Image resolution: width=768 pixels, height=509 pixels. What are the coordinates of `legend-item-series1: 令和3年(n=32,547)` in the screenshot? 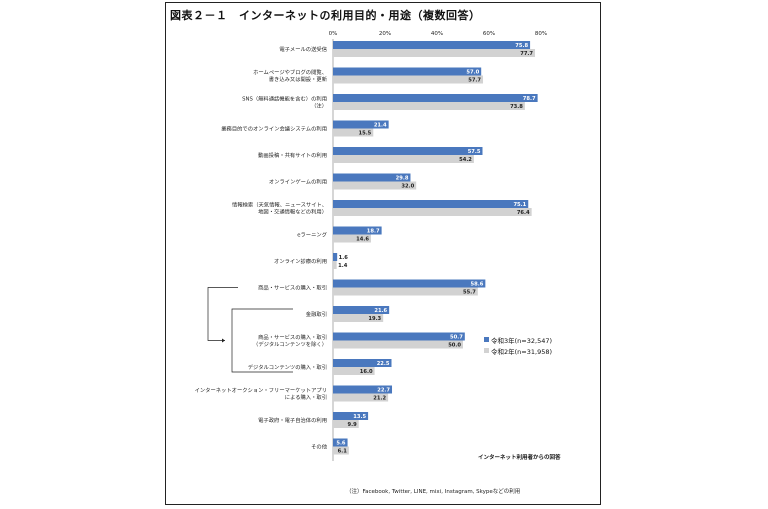 It's located at (518, 339).